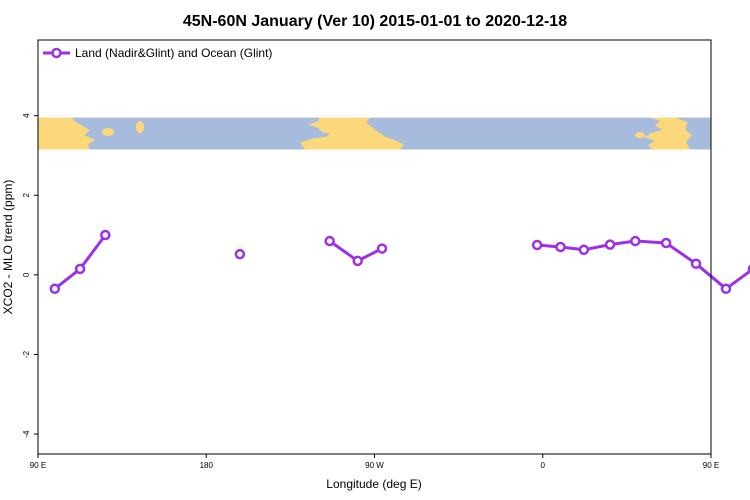  What do you see at coordinates (207, 465) in the screenshot?
I see `x-tick-label: 180` at bounding box center [207, 465].